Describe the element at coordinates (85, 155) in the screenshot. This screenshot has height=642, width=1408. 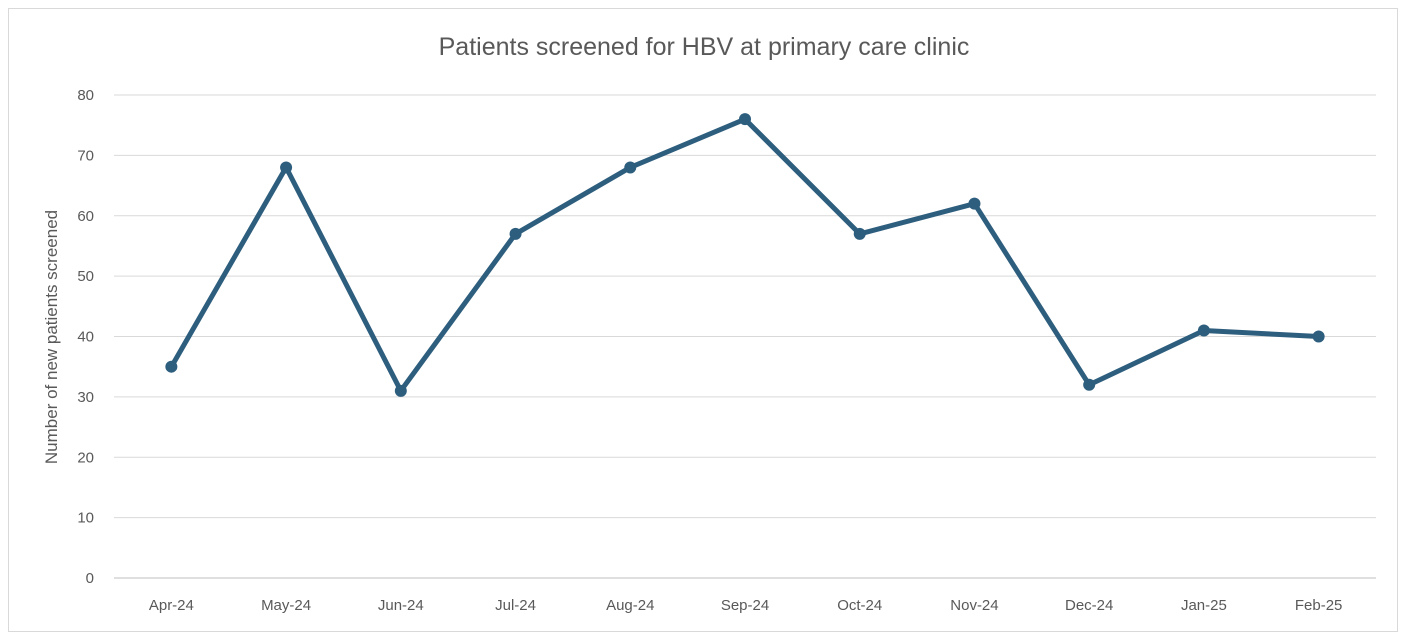
I see `y-tick-label: 70` at that location.